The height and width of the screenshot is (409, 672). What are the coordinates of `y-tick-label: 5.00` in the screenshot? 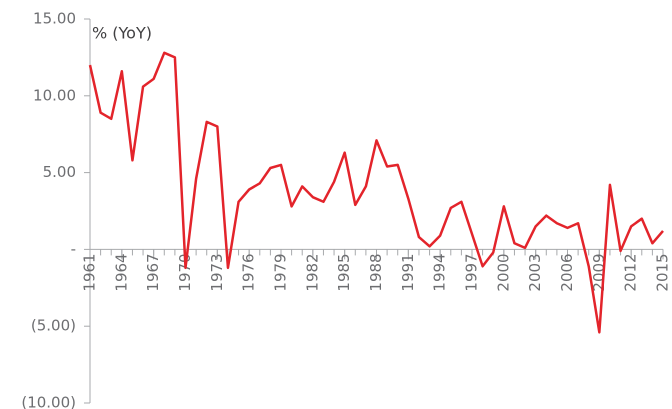 It's located at (59, 172).